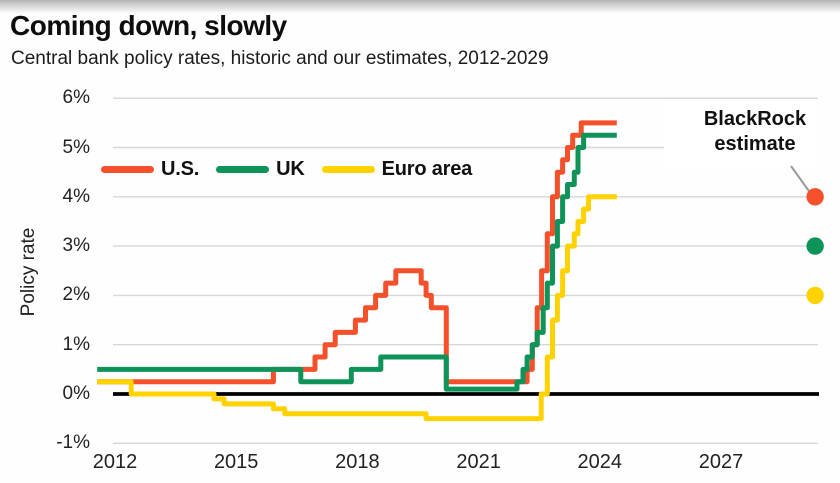 The height and width of the screenshot is (483, 840). I want to click on legend-swatch-us, so click(127, 169).